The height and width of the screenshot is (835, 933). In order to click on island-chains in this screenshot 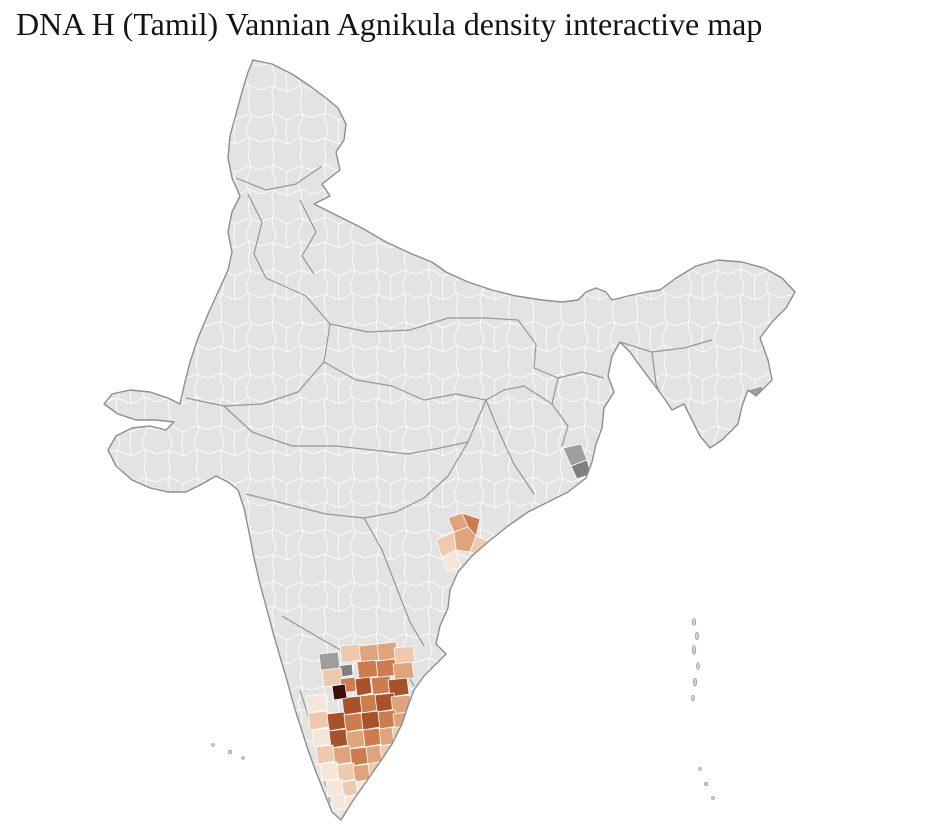, I will do `click(463, 709)`.